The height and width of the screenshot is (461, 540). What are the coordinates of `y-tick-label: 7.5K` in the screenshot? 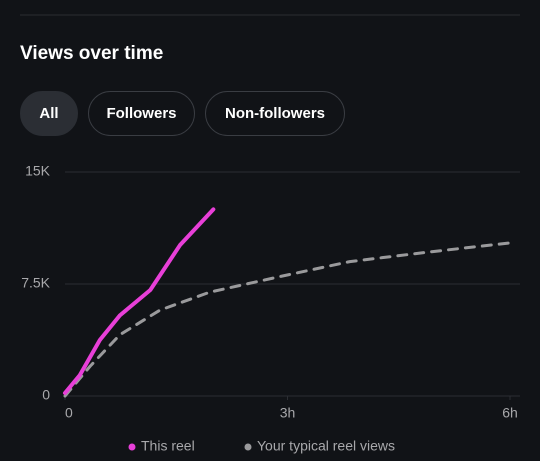 It's located at (35, 283).